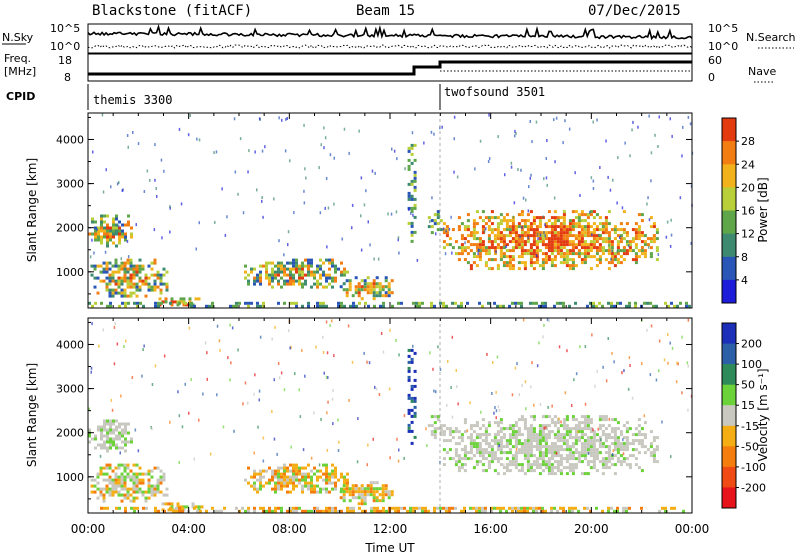 This screenshot has width=800, height=554. What do you see at coordinates (729, 457) in the screenshot?
I see `colorbar-segment` at bounding box center [729, 457].